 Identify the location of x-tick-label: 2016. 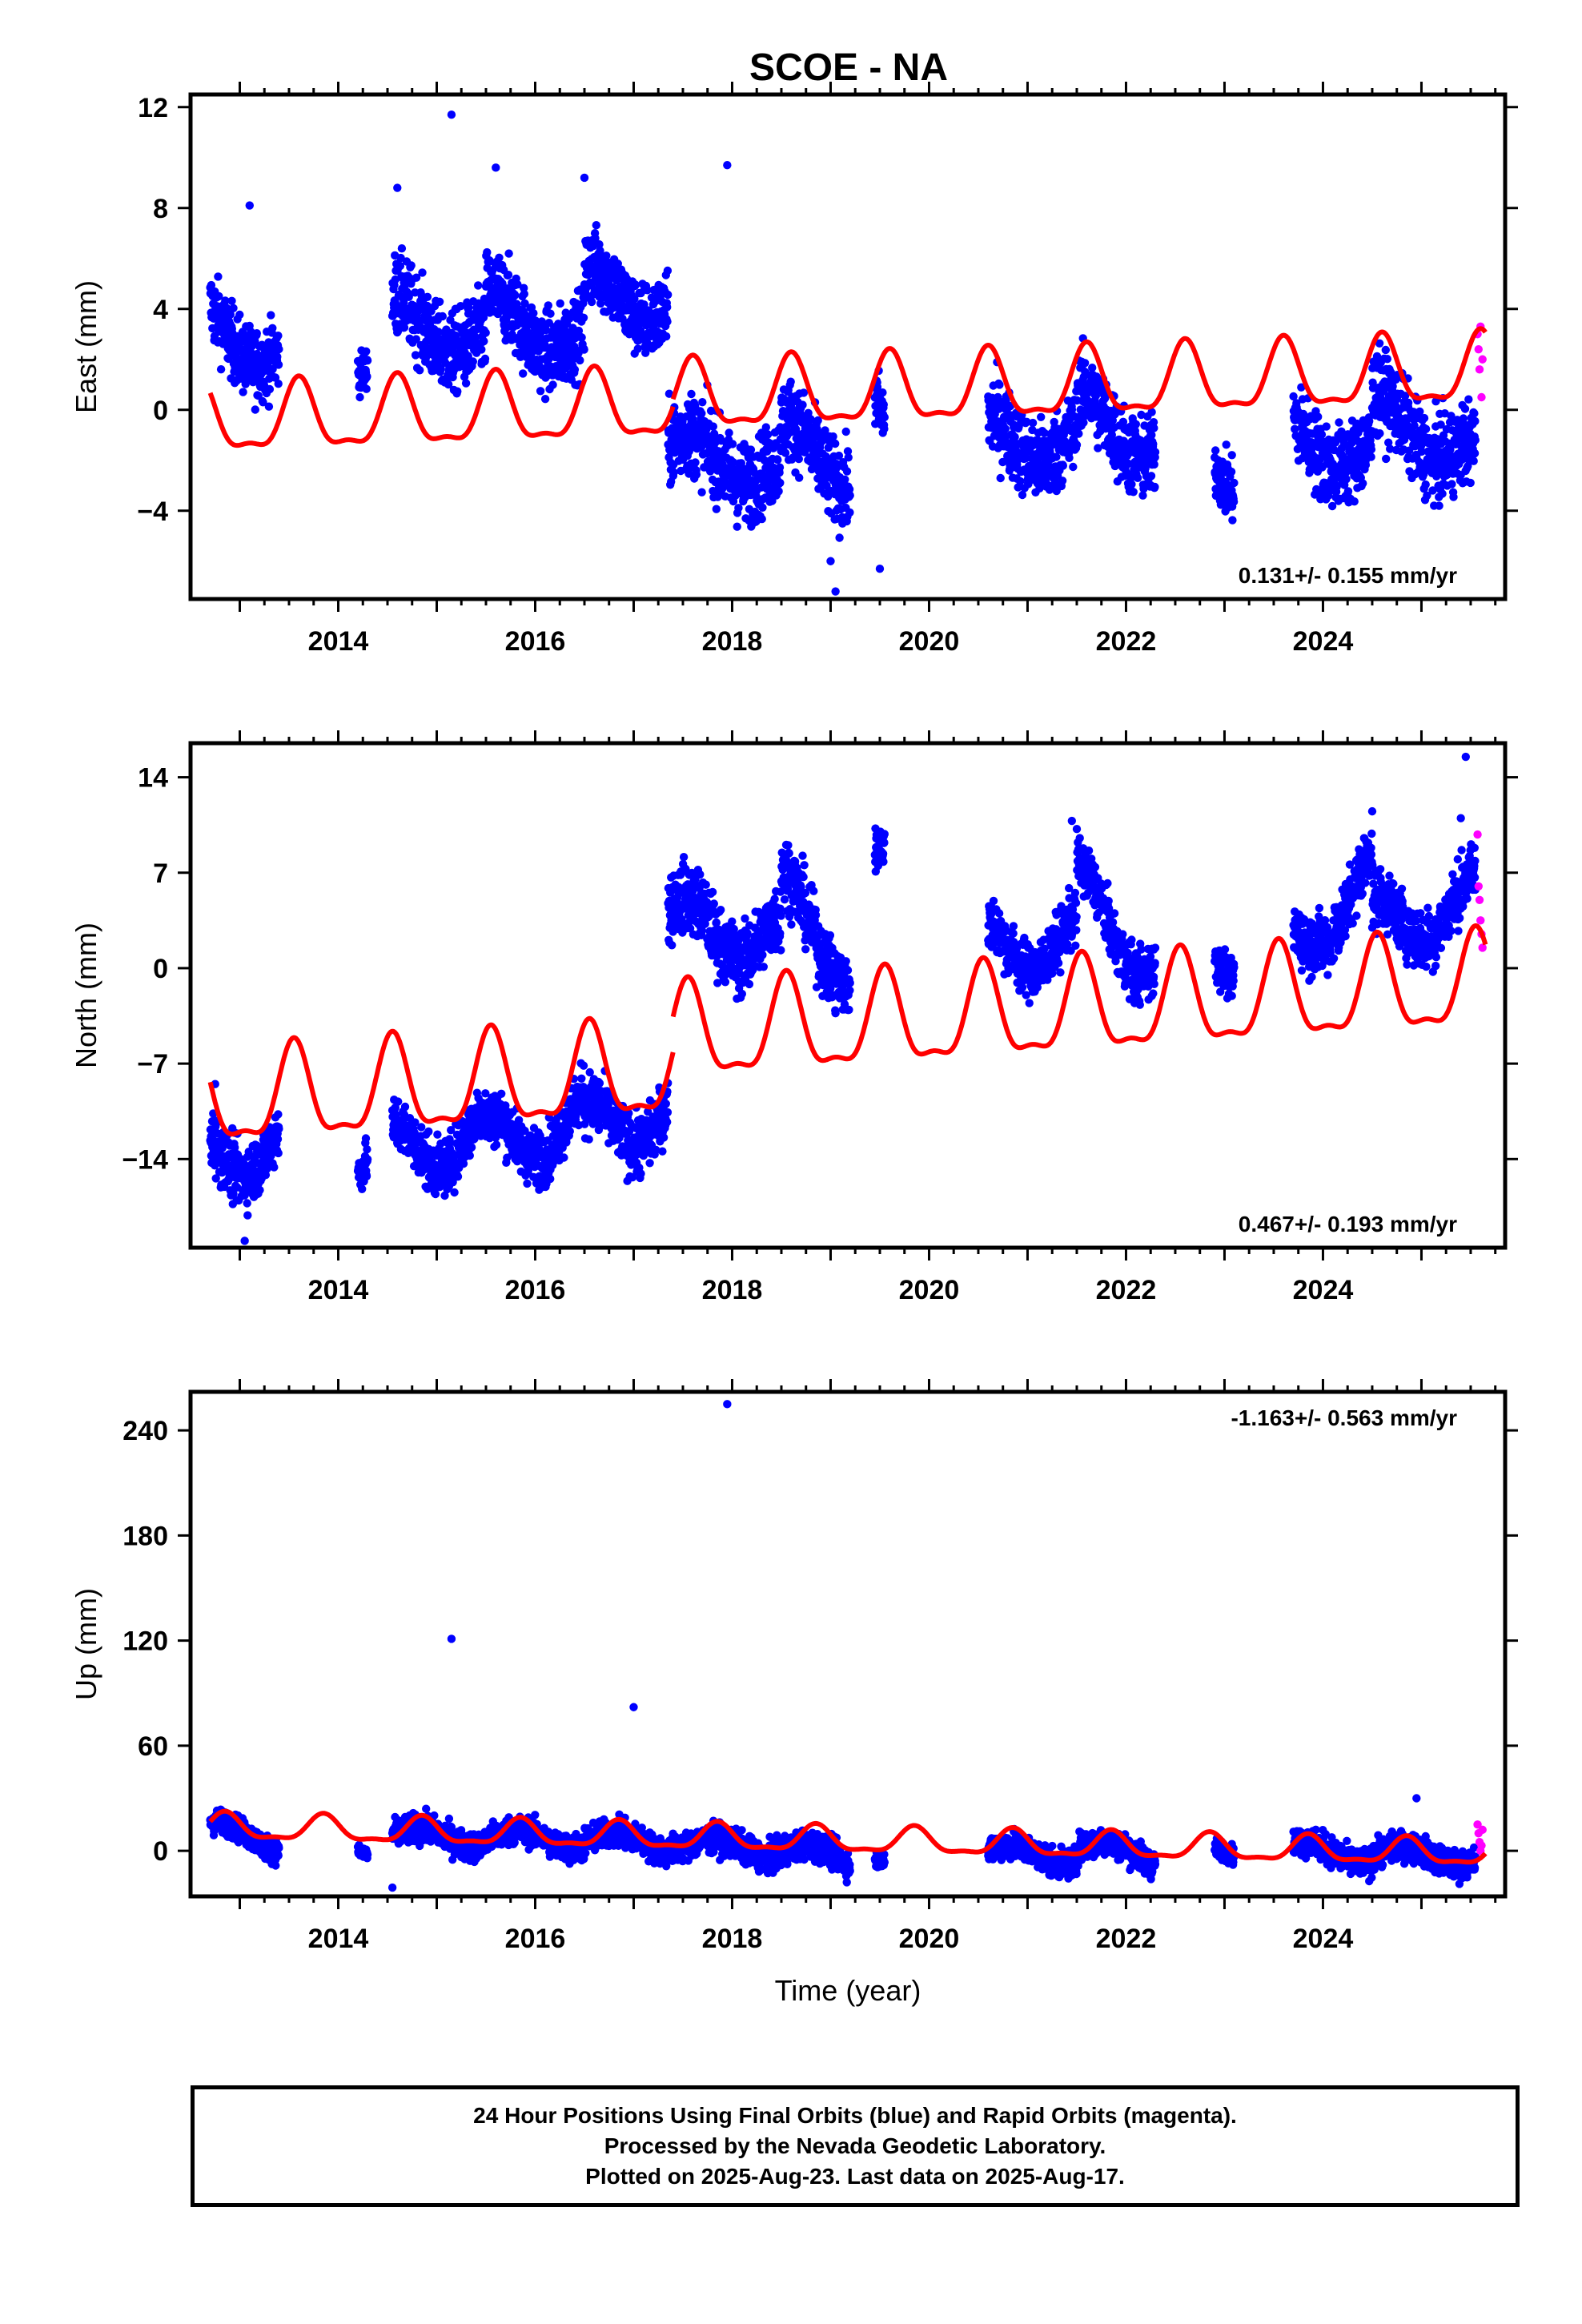
(535, 641).